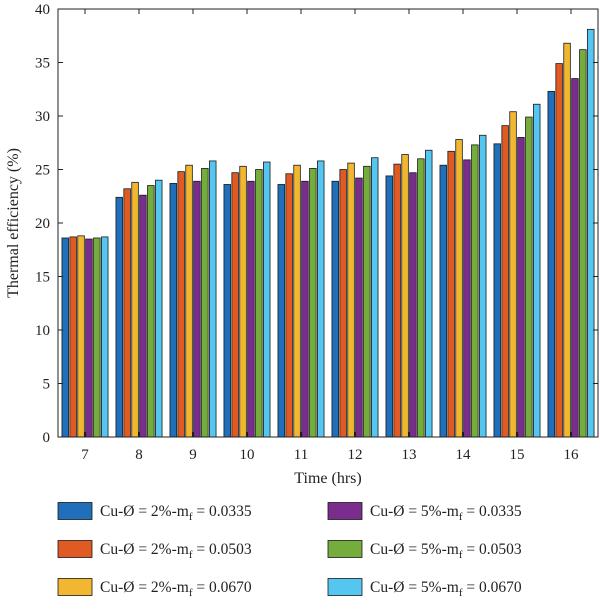 The image size is (600, 610). I want to click on legend-item: Cu-Ø = 2%-mf = 0.0335, so click(154, 512).